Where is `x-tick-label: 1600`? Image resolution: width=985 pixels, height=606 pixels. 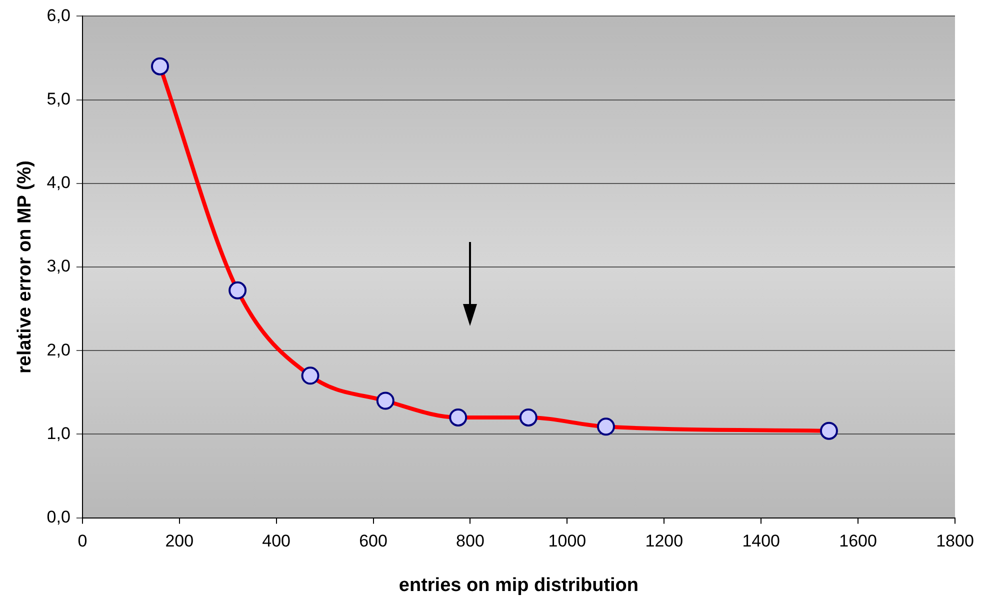 x-tick-label: 1600 is located at coordinates (858, 541).